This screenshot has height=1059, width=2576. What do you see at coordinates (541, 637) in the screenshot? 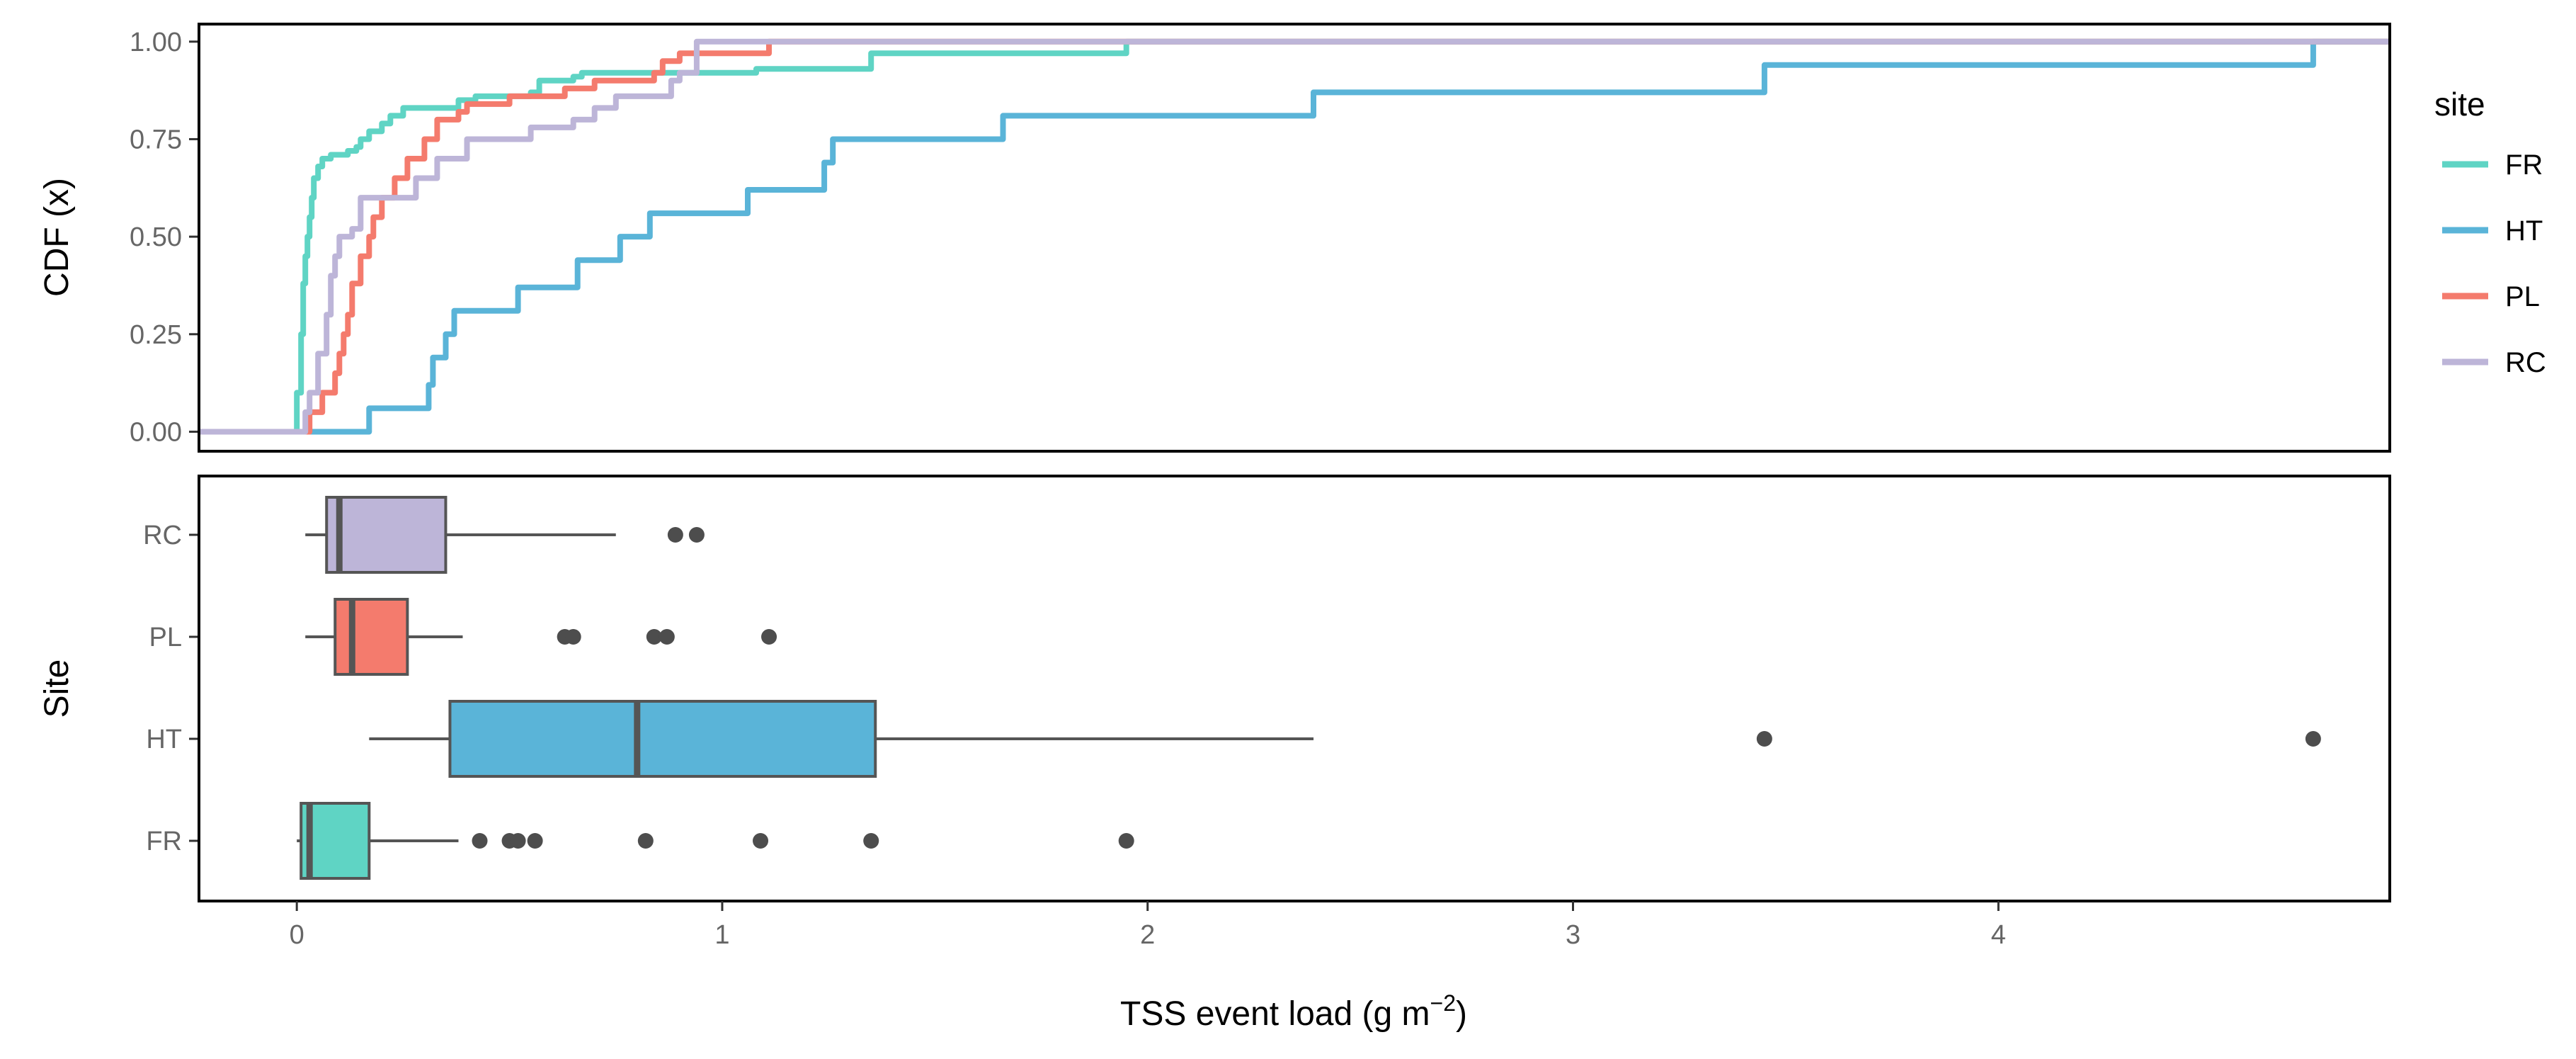
I see `box-pl` at bounding box center [541, 637].